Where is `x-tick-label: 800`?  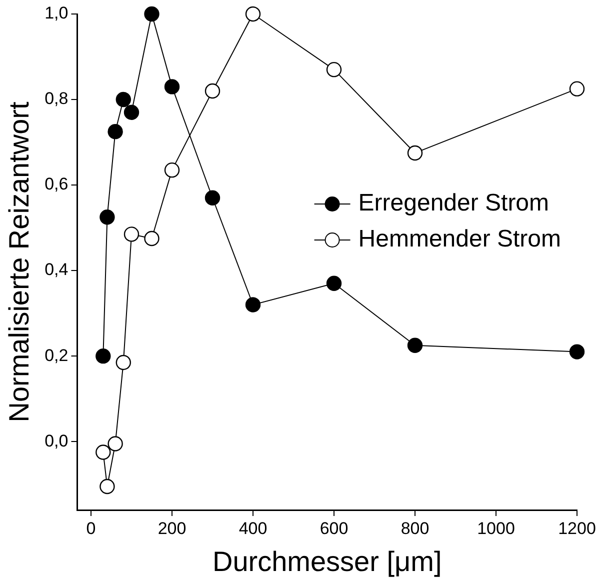
x-tick-label: 800 is located at coordinates (415, 528).